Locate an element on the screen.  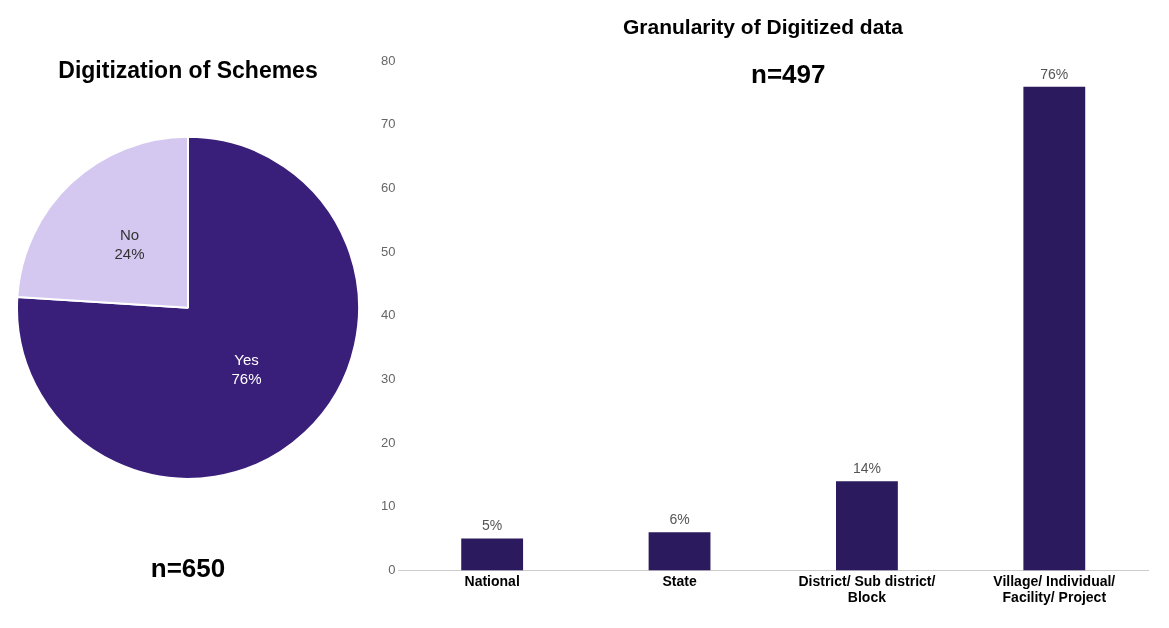
data-label: 5% is located at coordinates (492, 525).